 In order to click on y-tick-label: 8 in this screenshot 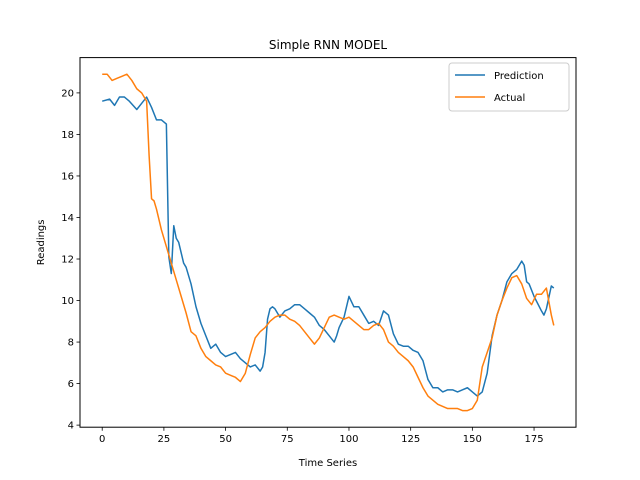, I will do `click(71, 343)`.